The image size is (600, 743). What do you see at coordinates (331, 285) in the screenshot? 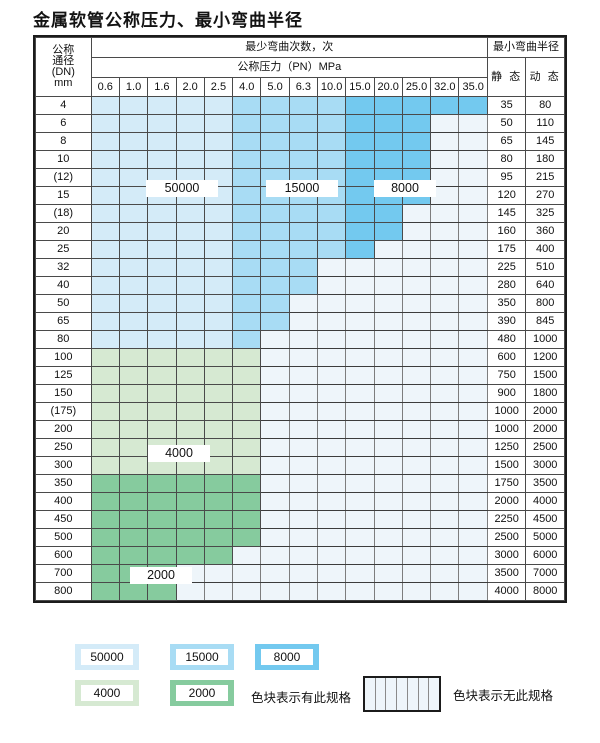
I see `cell-dn40-pn10.0` at bounding box center [331, 285].